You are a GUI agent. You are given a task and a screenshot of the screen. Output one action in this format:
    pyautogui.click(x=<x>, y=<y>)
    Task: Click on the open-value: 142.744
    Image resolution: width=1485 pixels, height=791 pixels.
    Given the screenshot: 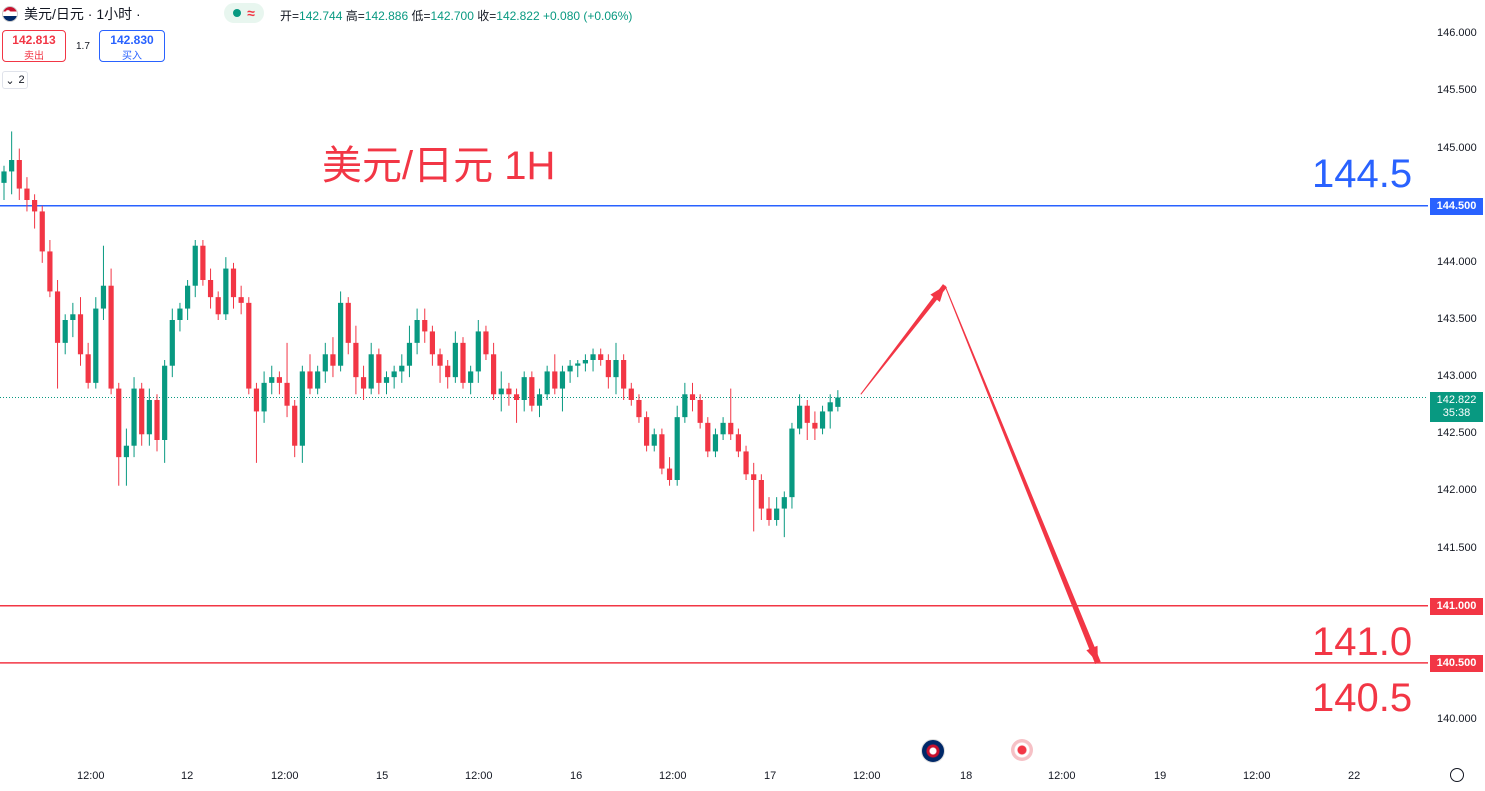 What is the action you would take?
    pyautogui.click(x=321, y=16)
    